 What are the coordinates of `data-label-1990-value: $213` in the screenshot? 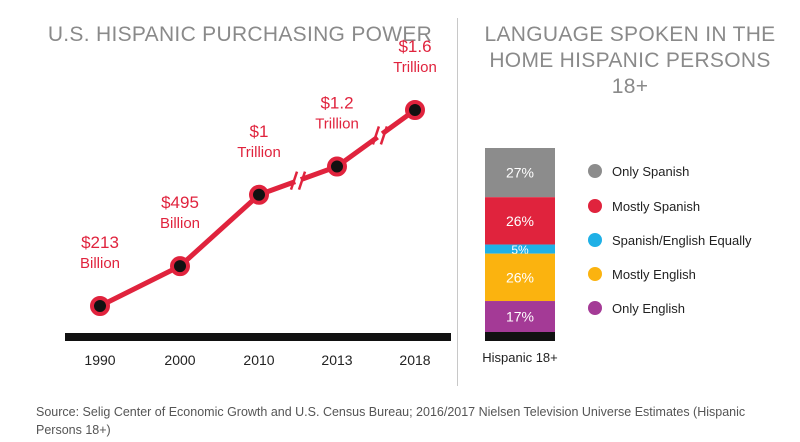 It's located at (100, 242).